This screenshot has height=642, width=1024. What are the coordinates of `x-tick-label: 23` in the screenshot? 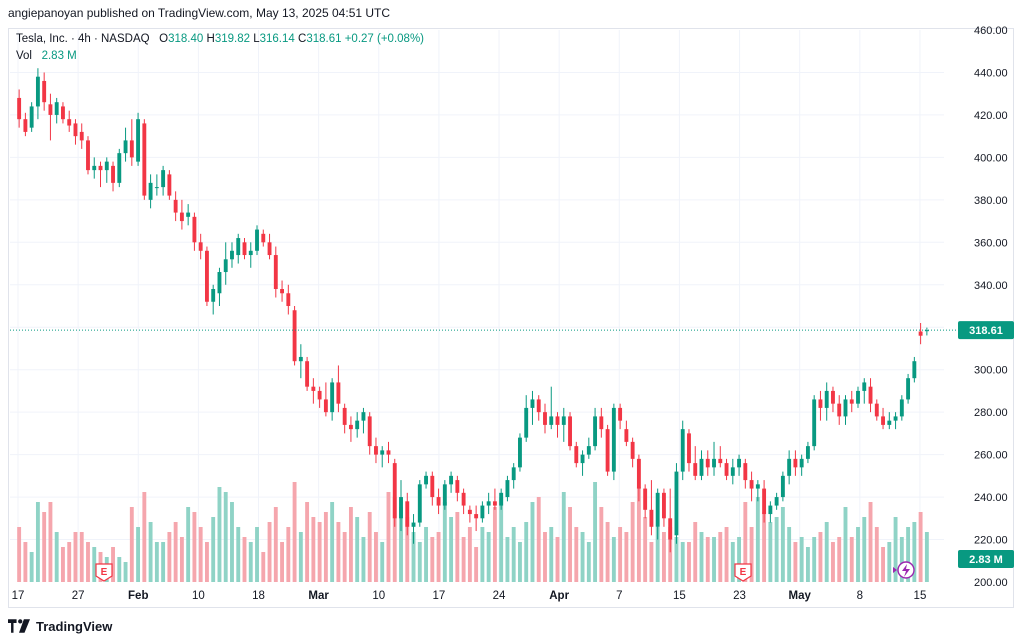 It's located at (739, 596).